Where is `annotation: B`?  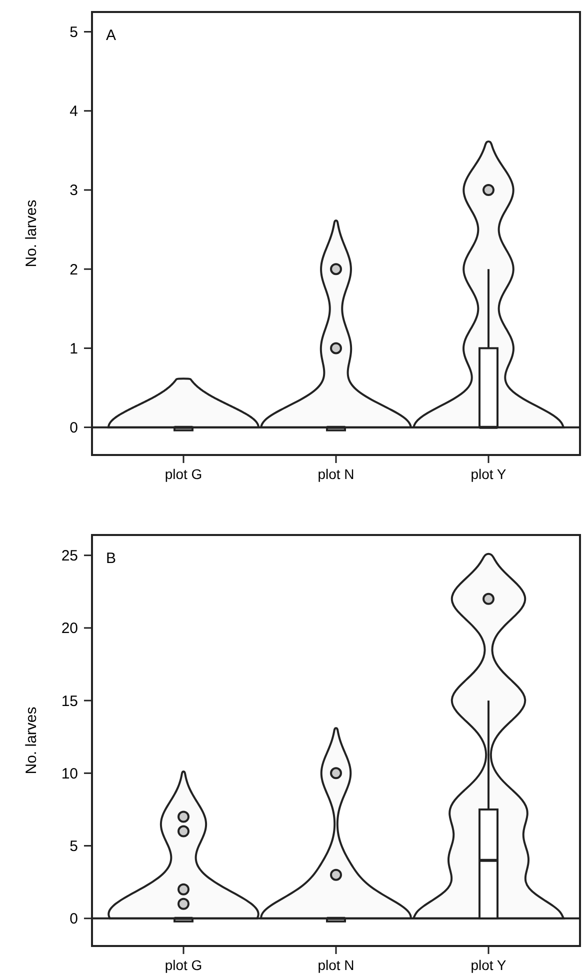
annotation: B is located at coordinates (111, 558).